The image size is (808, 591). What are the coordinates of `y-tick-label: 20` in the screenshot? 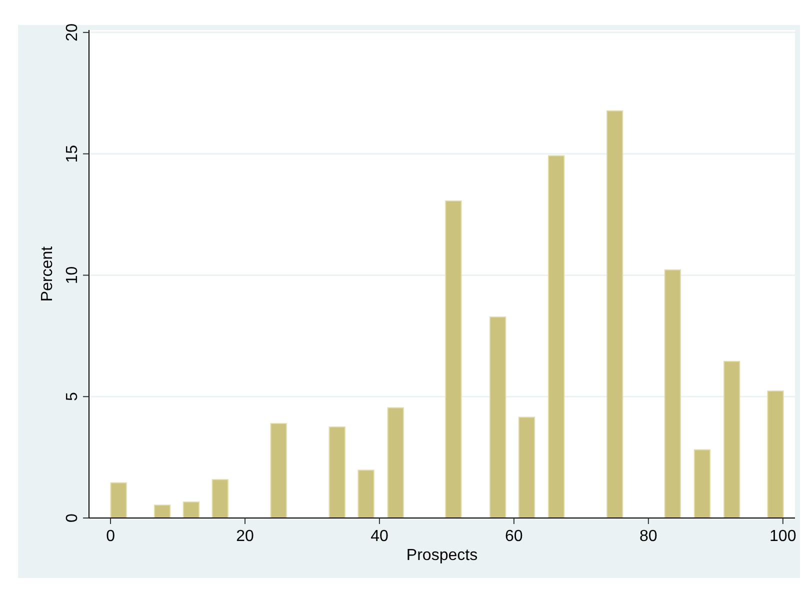 It's located at (72, 32).